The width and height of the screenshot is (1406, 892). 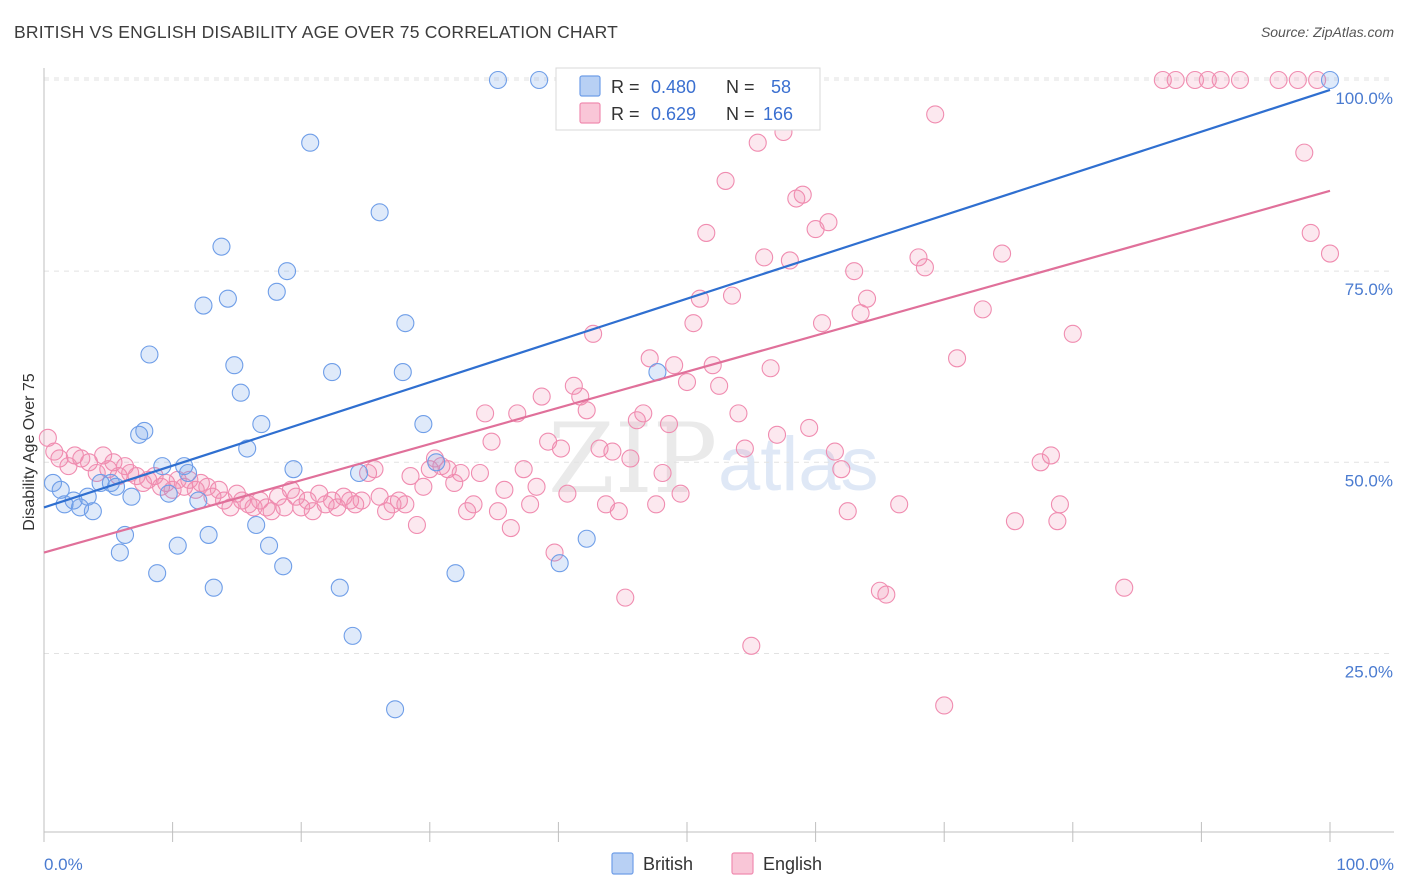 What do you see at coordinates (740, 87) in the screenshot?
I see `british-n-label: N =` at bounding box center [740, 87].